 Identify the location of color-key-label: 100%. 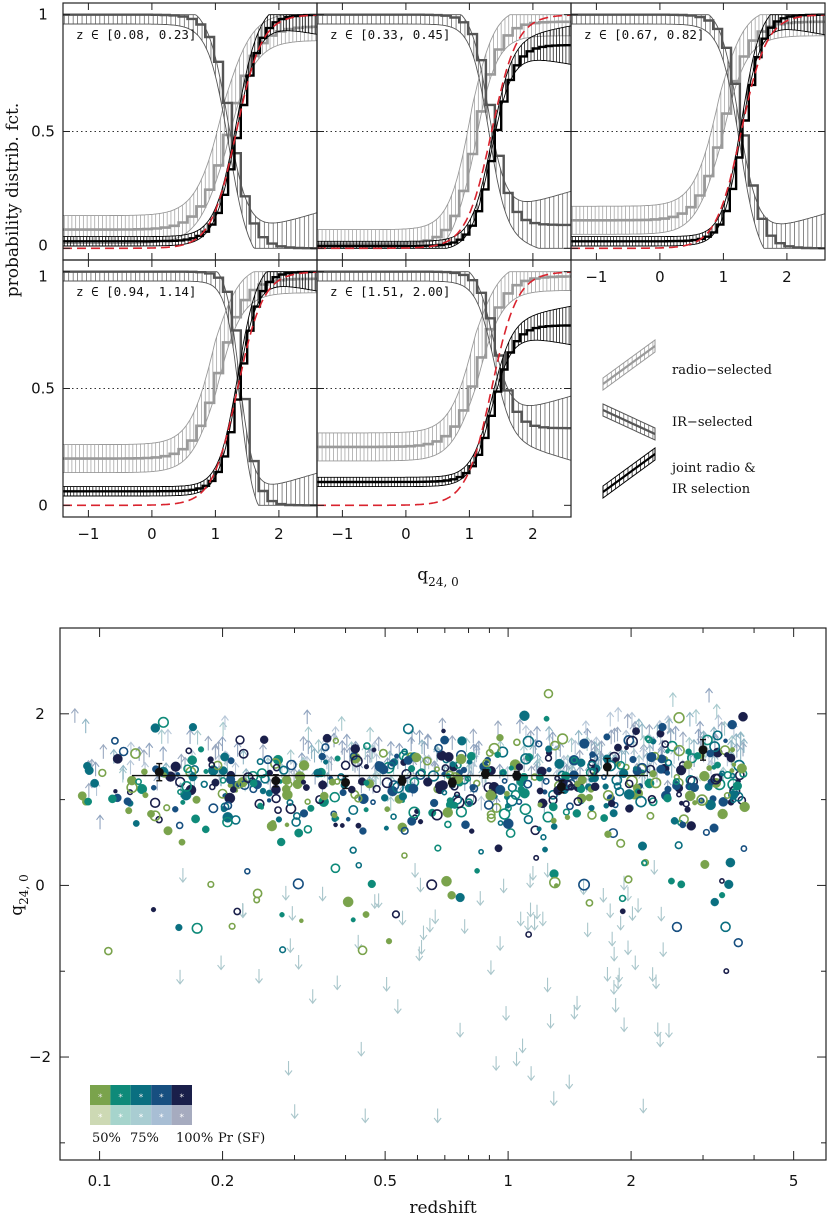
(194, 1138).